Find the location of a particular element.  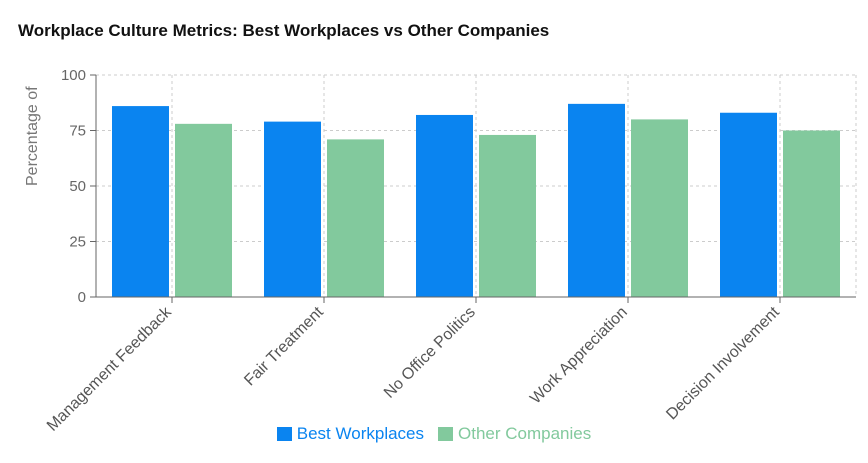

legend-label-best-workplaces: Best Workplaces is located at coordinates (360, 433).